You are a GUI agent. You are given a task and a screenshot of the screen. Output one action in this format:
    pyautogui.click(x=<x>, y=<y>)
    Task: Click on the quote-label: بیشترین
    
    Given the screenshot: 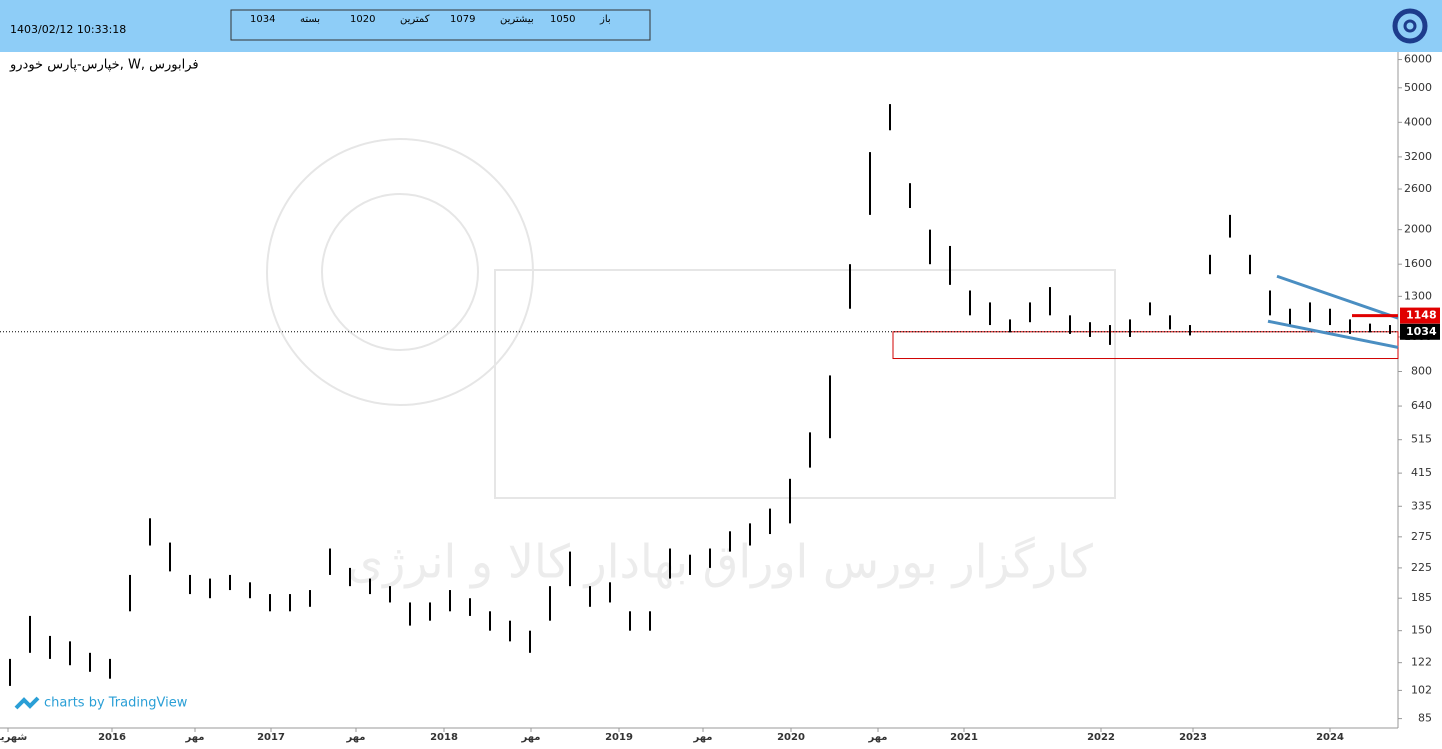 What is the action you would take?
    pyautogui.click(x=517, y=19)
    